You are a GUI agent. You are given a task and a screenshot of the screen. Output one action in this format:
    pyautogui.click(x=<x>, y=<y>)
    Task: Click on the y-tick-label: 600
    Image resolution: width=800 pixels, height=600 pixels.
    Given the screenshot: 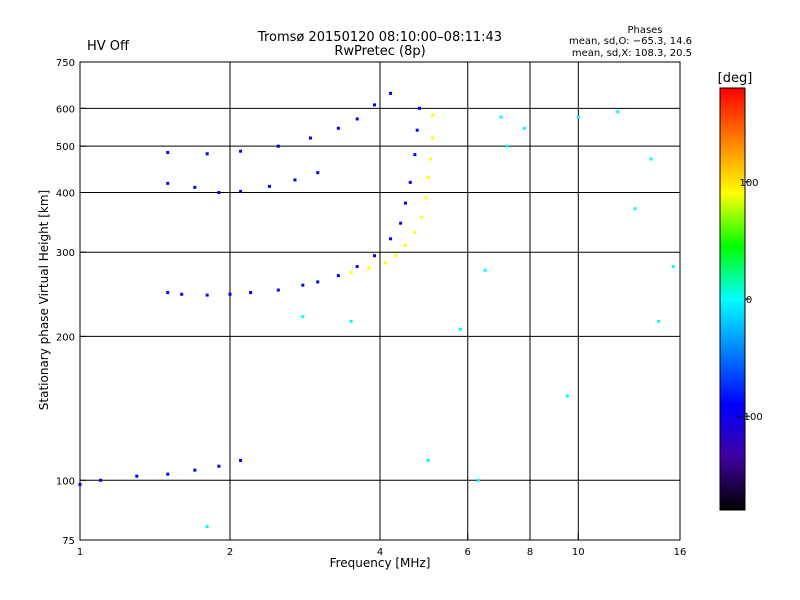 What is the action you would take?
    pyautogui.click(x=65, y=109)
    